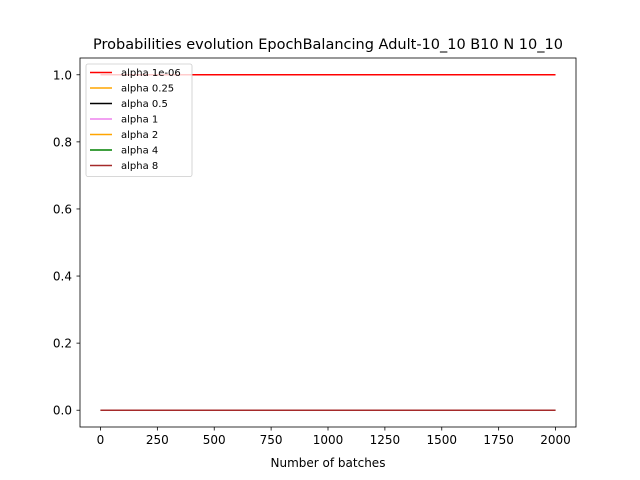 The image size is (640, 480). What do you see at coordinates (498, 440) in the screenshot?
I see `x-tick-label: 1750` at bounding box center [498, 440].